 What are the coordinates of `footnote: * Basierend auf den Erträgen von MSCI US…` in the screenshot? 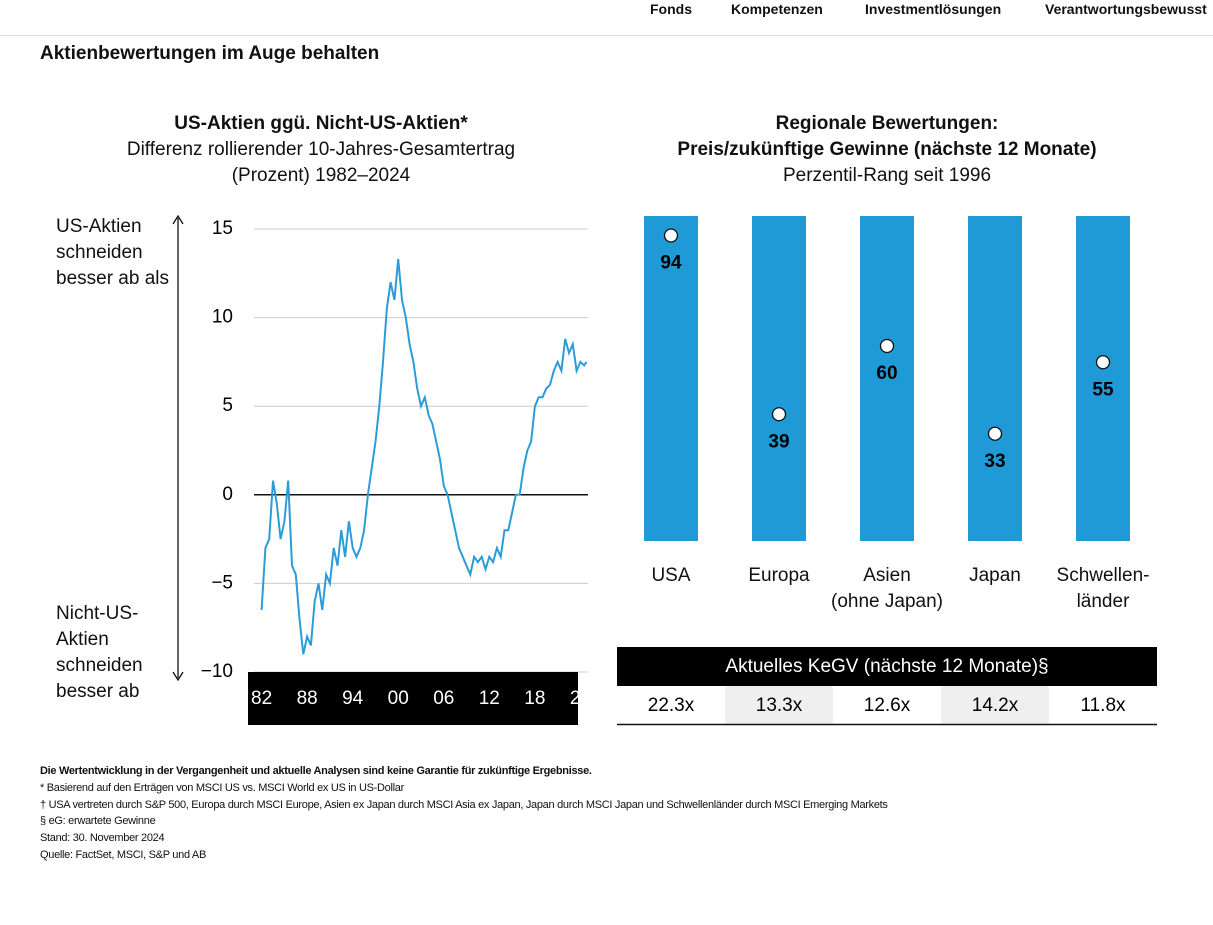 It's located at (222, 787).